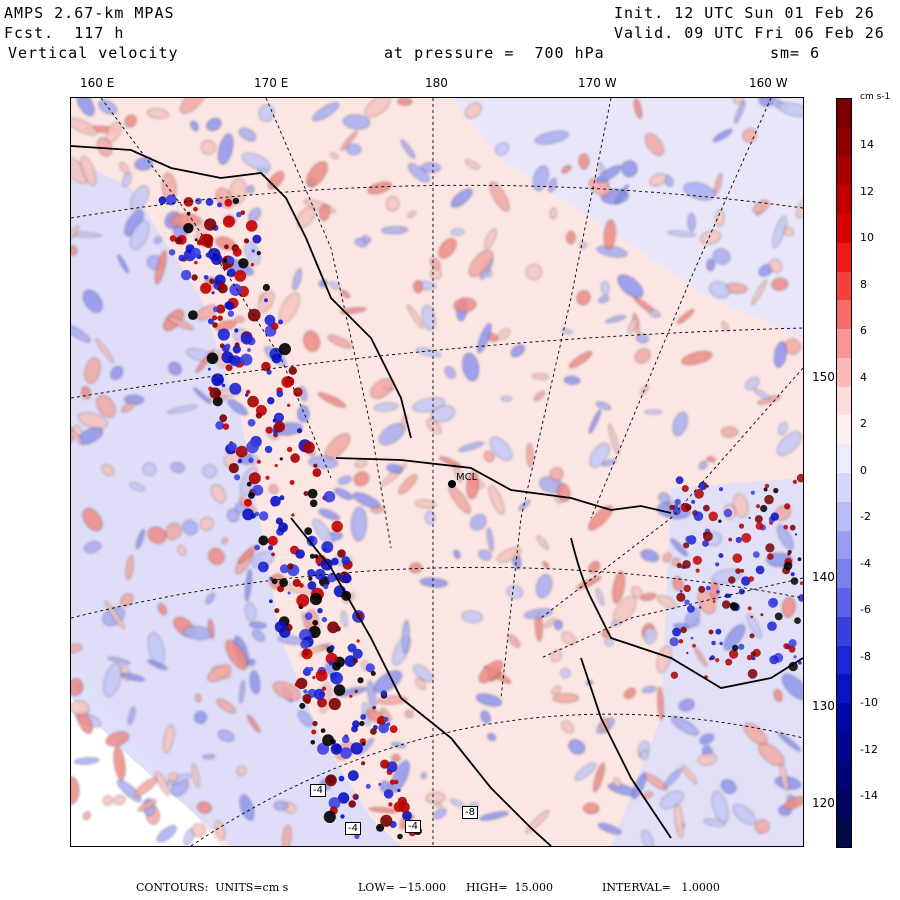 This screenshot has height=900, width=900. What do you see at coordinates (318, 790) in the screenshot?
I see `contour-label: -4` at bounding box center [318, 790].